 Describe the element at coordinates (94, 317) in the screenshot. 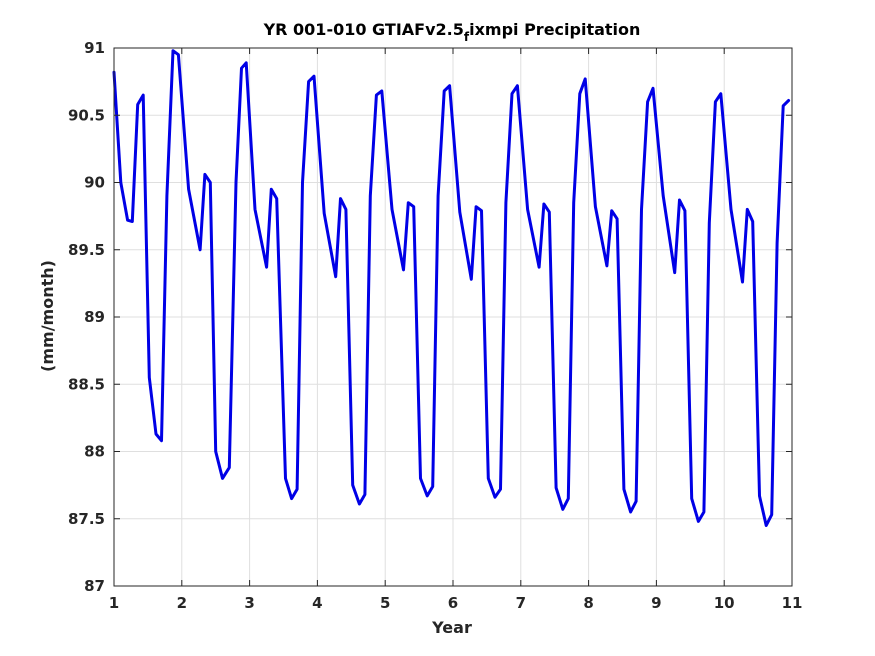

I see `y-tick-label: 89` at that location.